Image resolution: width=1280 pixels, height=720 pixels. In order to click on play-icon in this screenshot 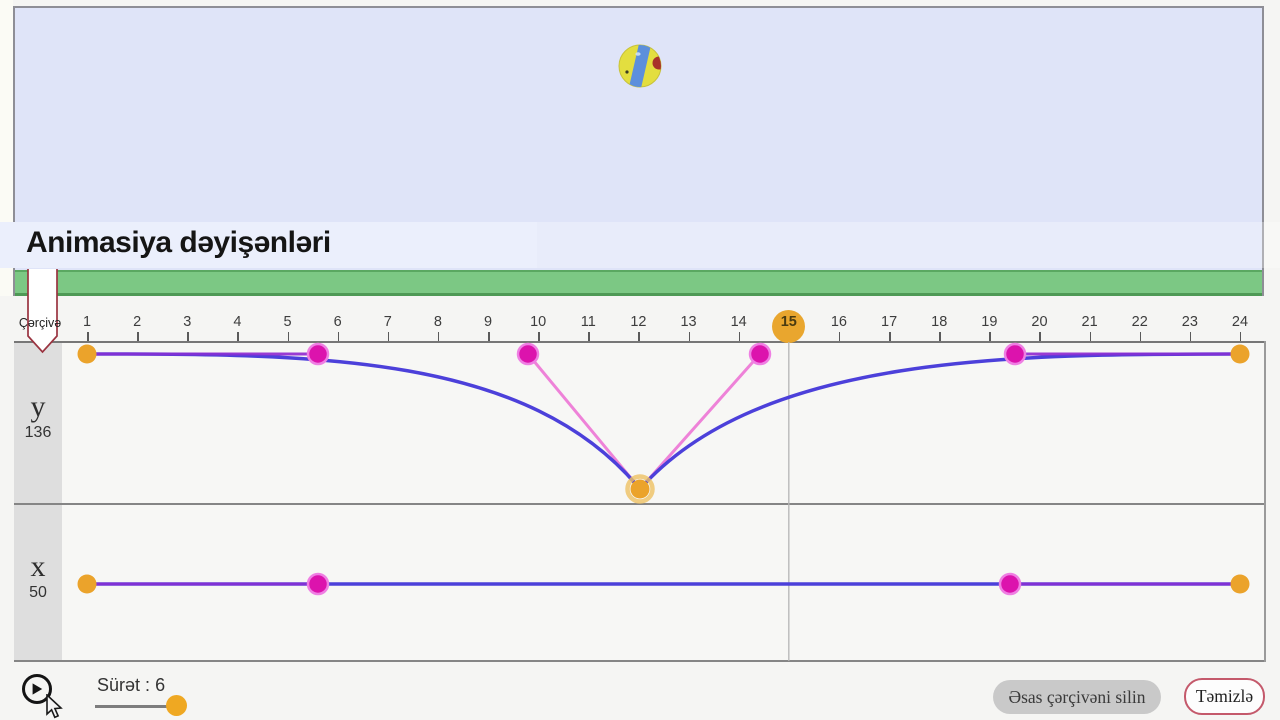, I will do `click(37, 689)`.